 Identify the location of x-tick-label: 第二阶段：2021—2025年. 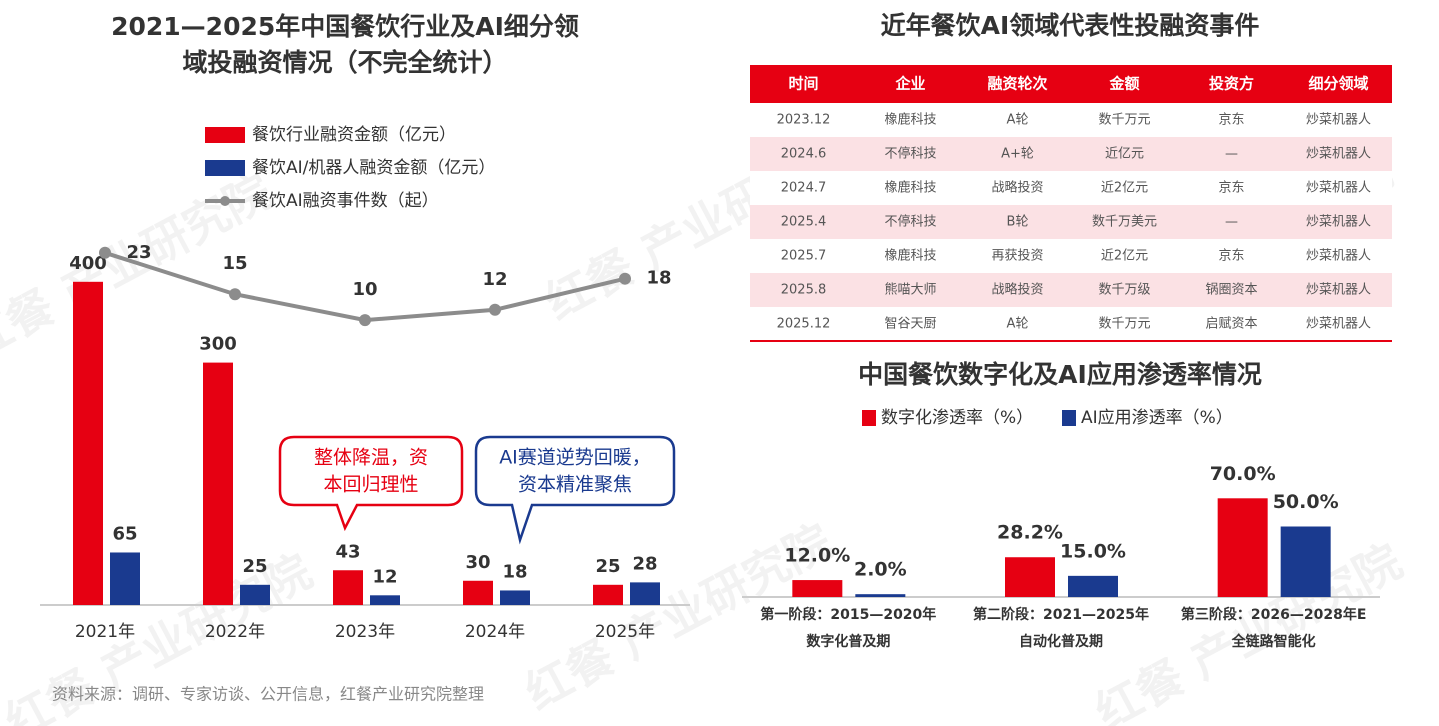
(1061, 614).